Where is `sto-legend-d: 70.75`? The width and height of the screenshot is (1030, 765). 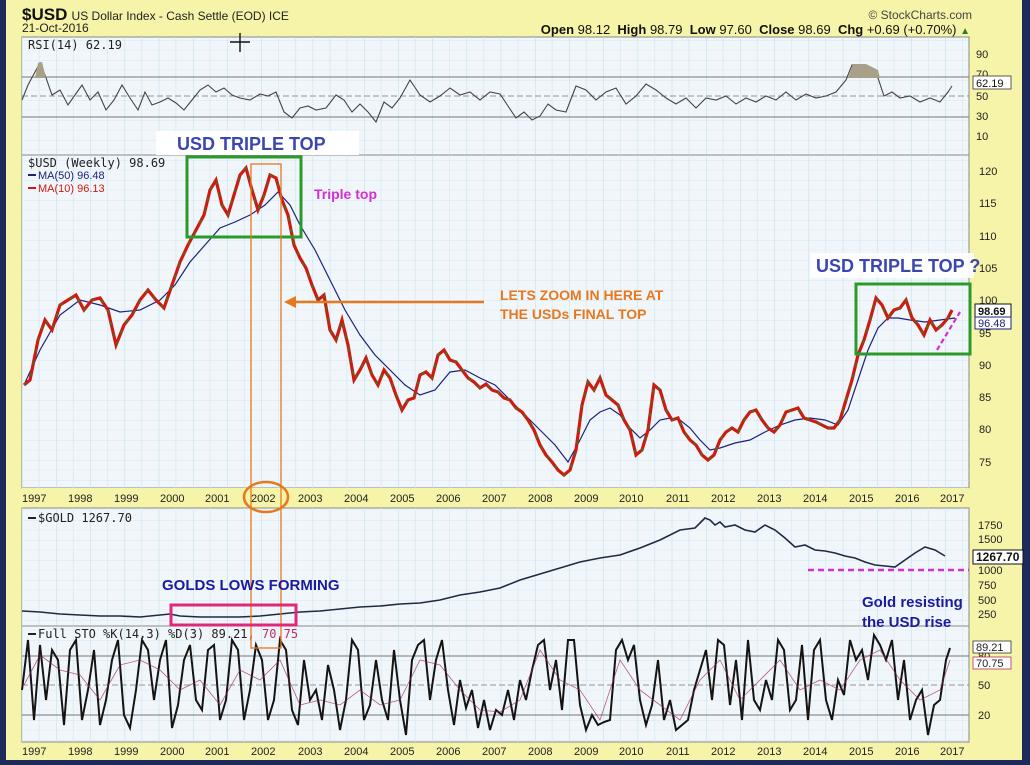 sto-legend-d: 70.75 is located at coordinates (280, 634).